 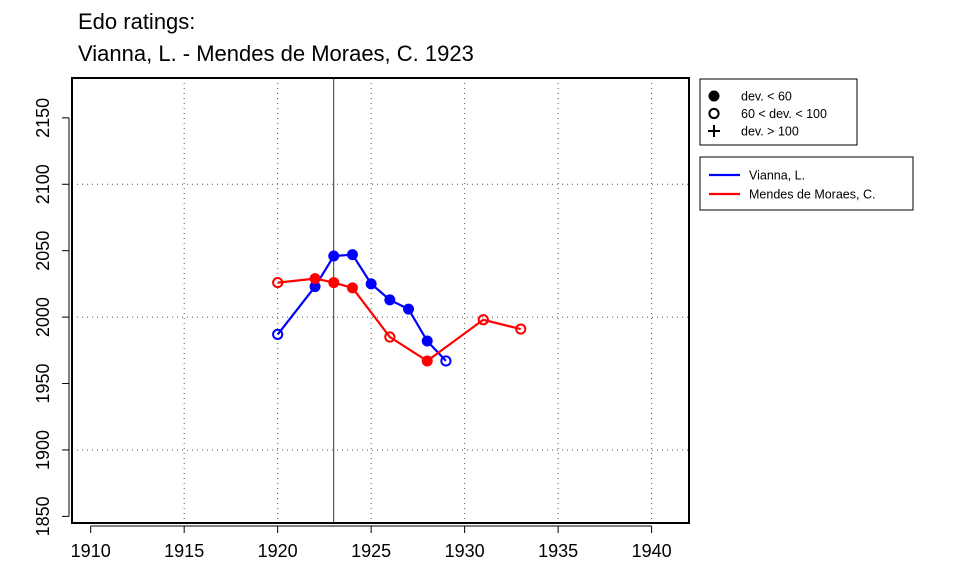 What do you see at coordinates (766, 97) in the screenshot?
I see `legend-marker-label-0: dev. < 60` at bounding box center [766, 97].